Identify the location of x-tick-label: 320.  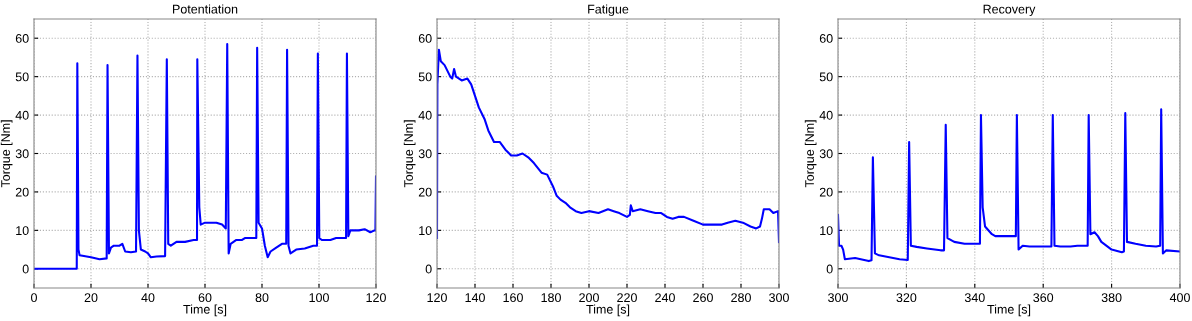
(906, 298).